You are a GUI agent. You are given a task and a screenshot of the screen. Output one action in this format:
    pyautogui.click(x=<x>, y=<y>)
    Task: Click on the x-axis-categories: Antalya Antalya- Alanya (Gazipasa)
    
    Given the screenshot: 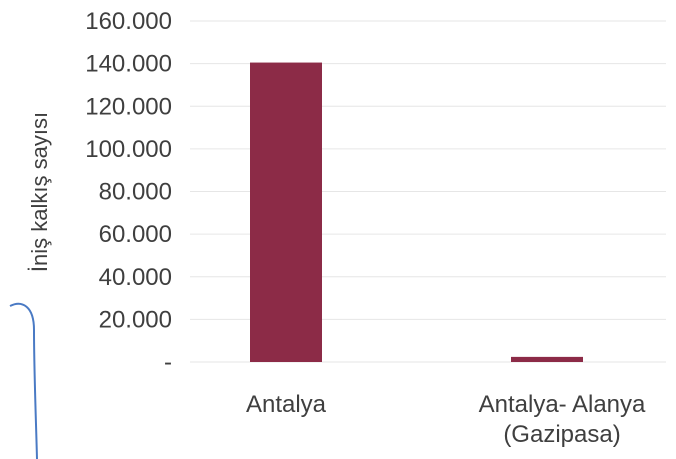 What is the action you would take?
    pyautogui.click(x=446, y=419)
    